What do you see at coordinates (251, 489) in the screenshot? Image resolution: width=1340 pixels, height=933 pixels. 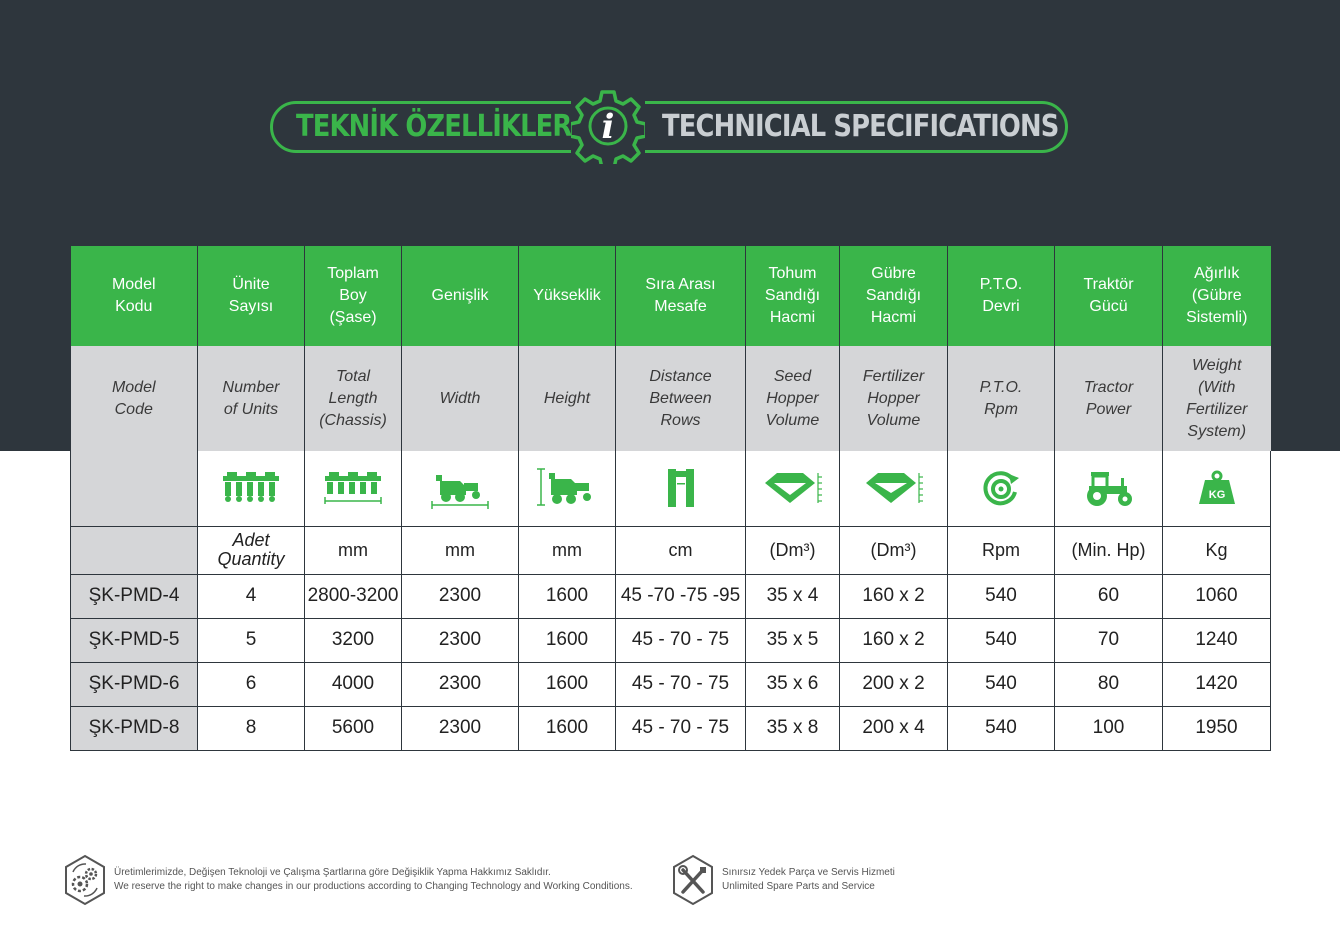 I see `planter-units-icon` at bounding box center [251, 489].